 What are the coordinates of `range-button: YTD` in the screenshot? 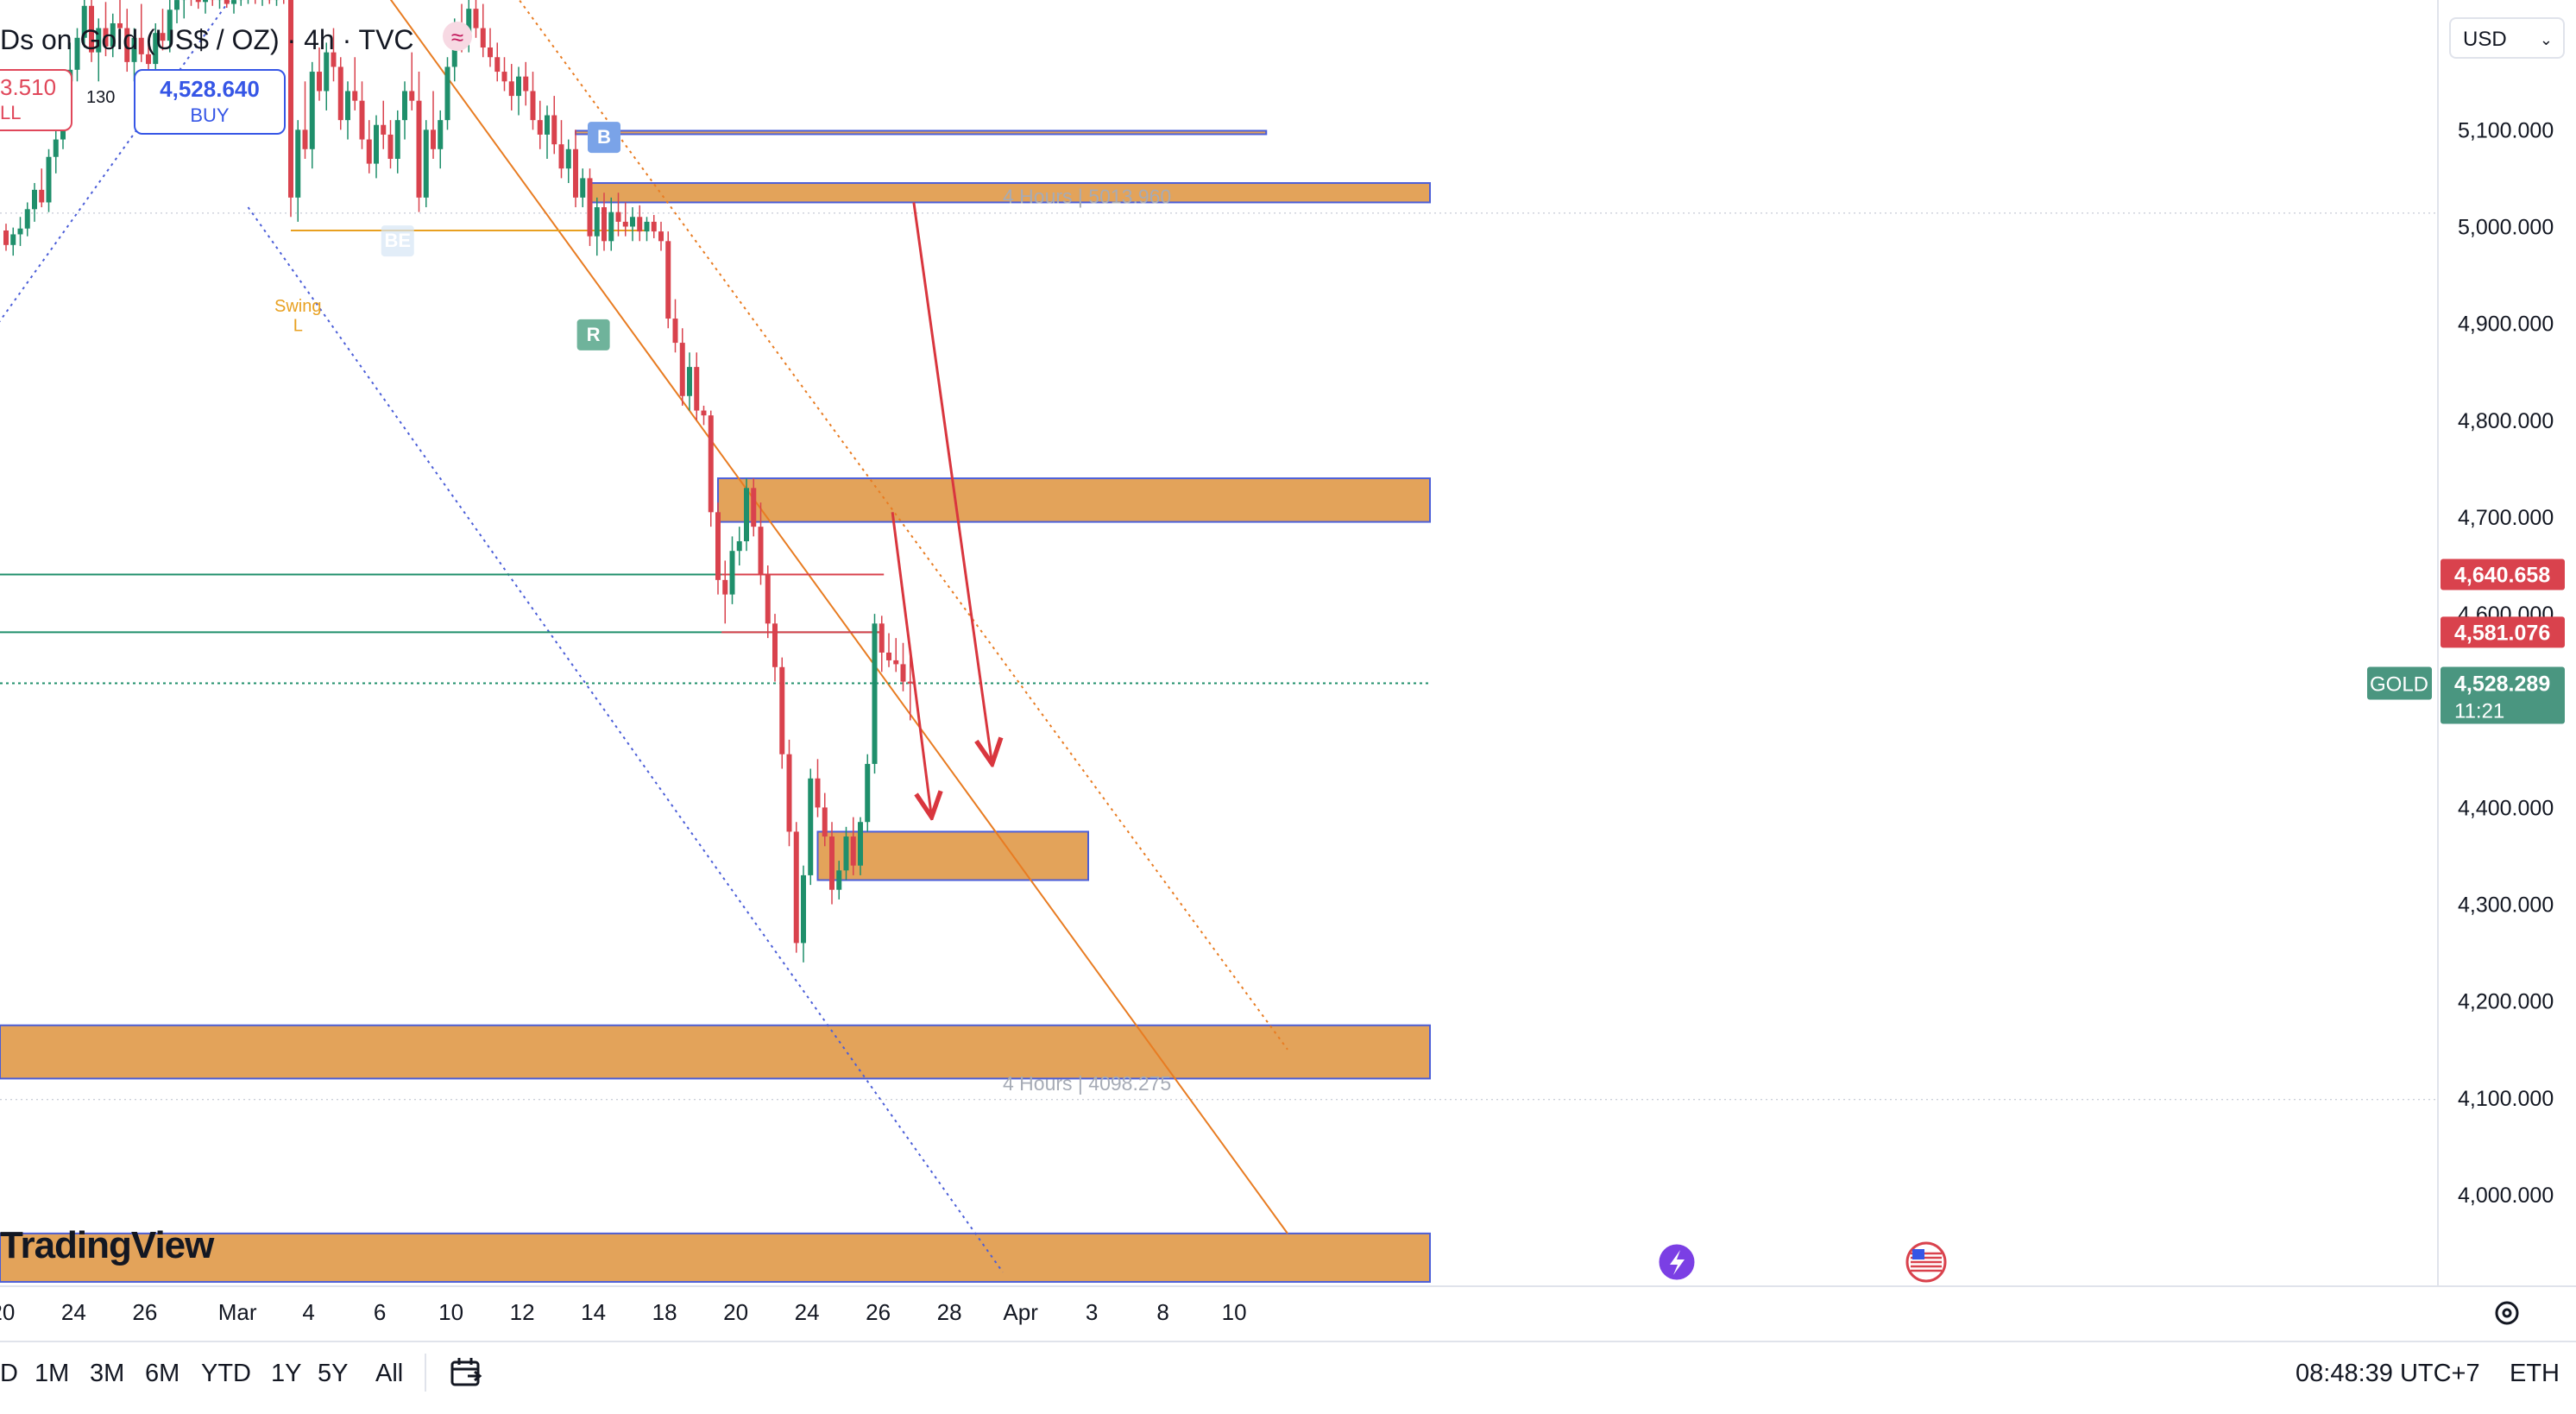 It's located at (226, 1374).